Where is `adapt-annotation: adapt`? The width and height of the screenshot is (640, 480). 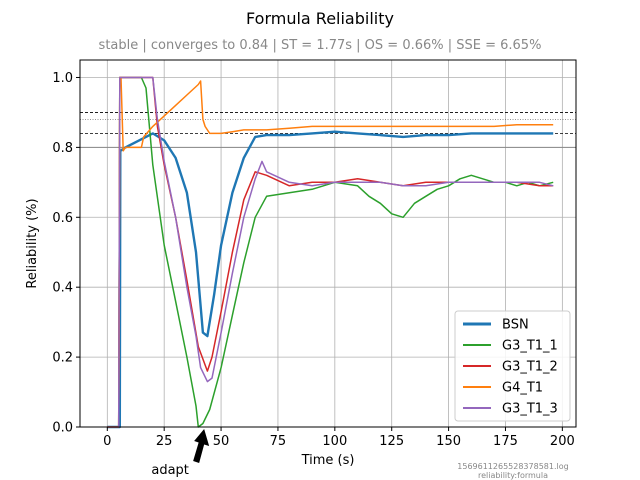 adapt-annotation: adapt is located at coordinates (180, 453).